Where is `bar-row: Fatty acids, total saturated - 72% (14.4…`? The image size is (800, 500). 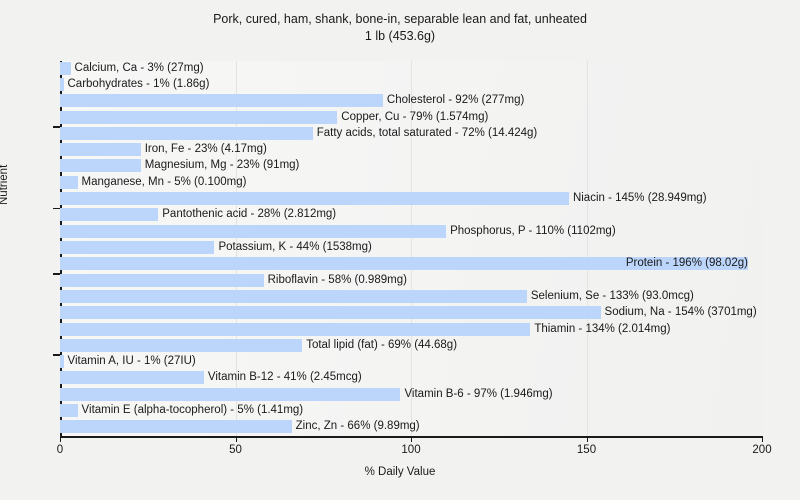 bar-row: Fatty acids, total saturated - 72% (14.4… is located at coordinates (411, 133).